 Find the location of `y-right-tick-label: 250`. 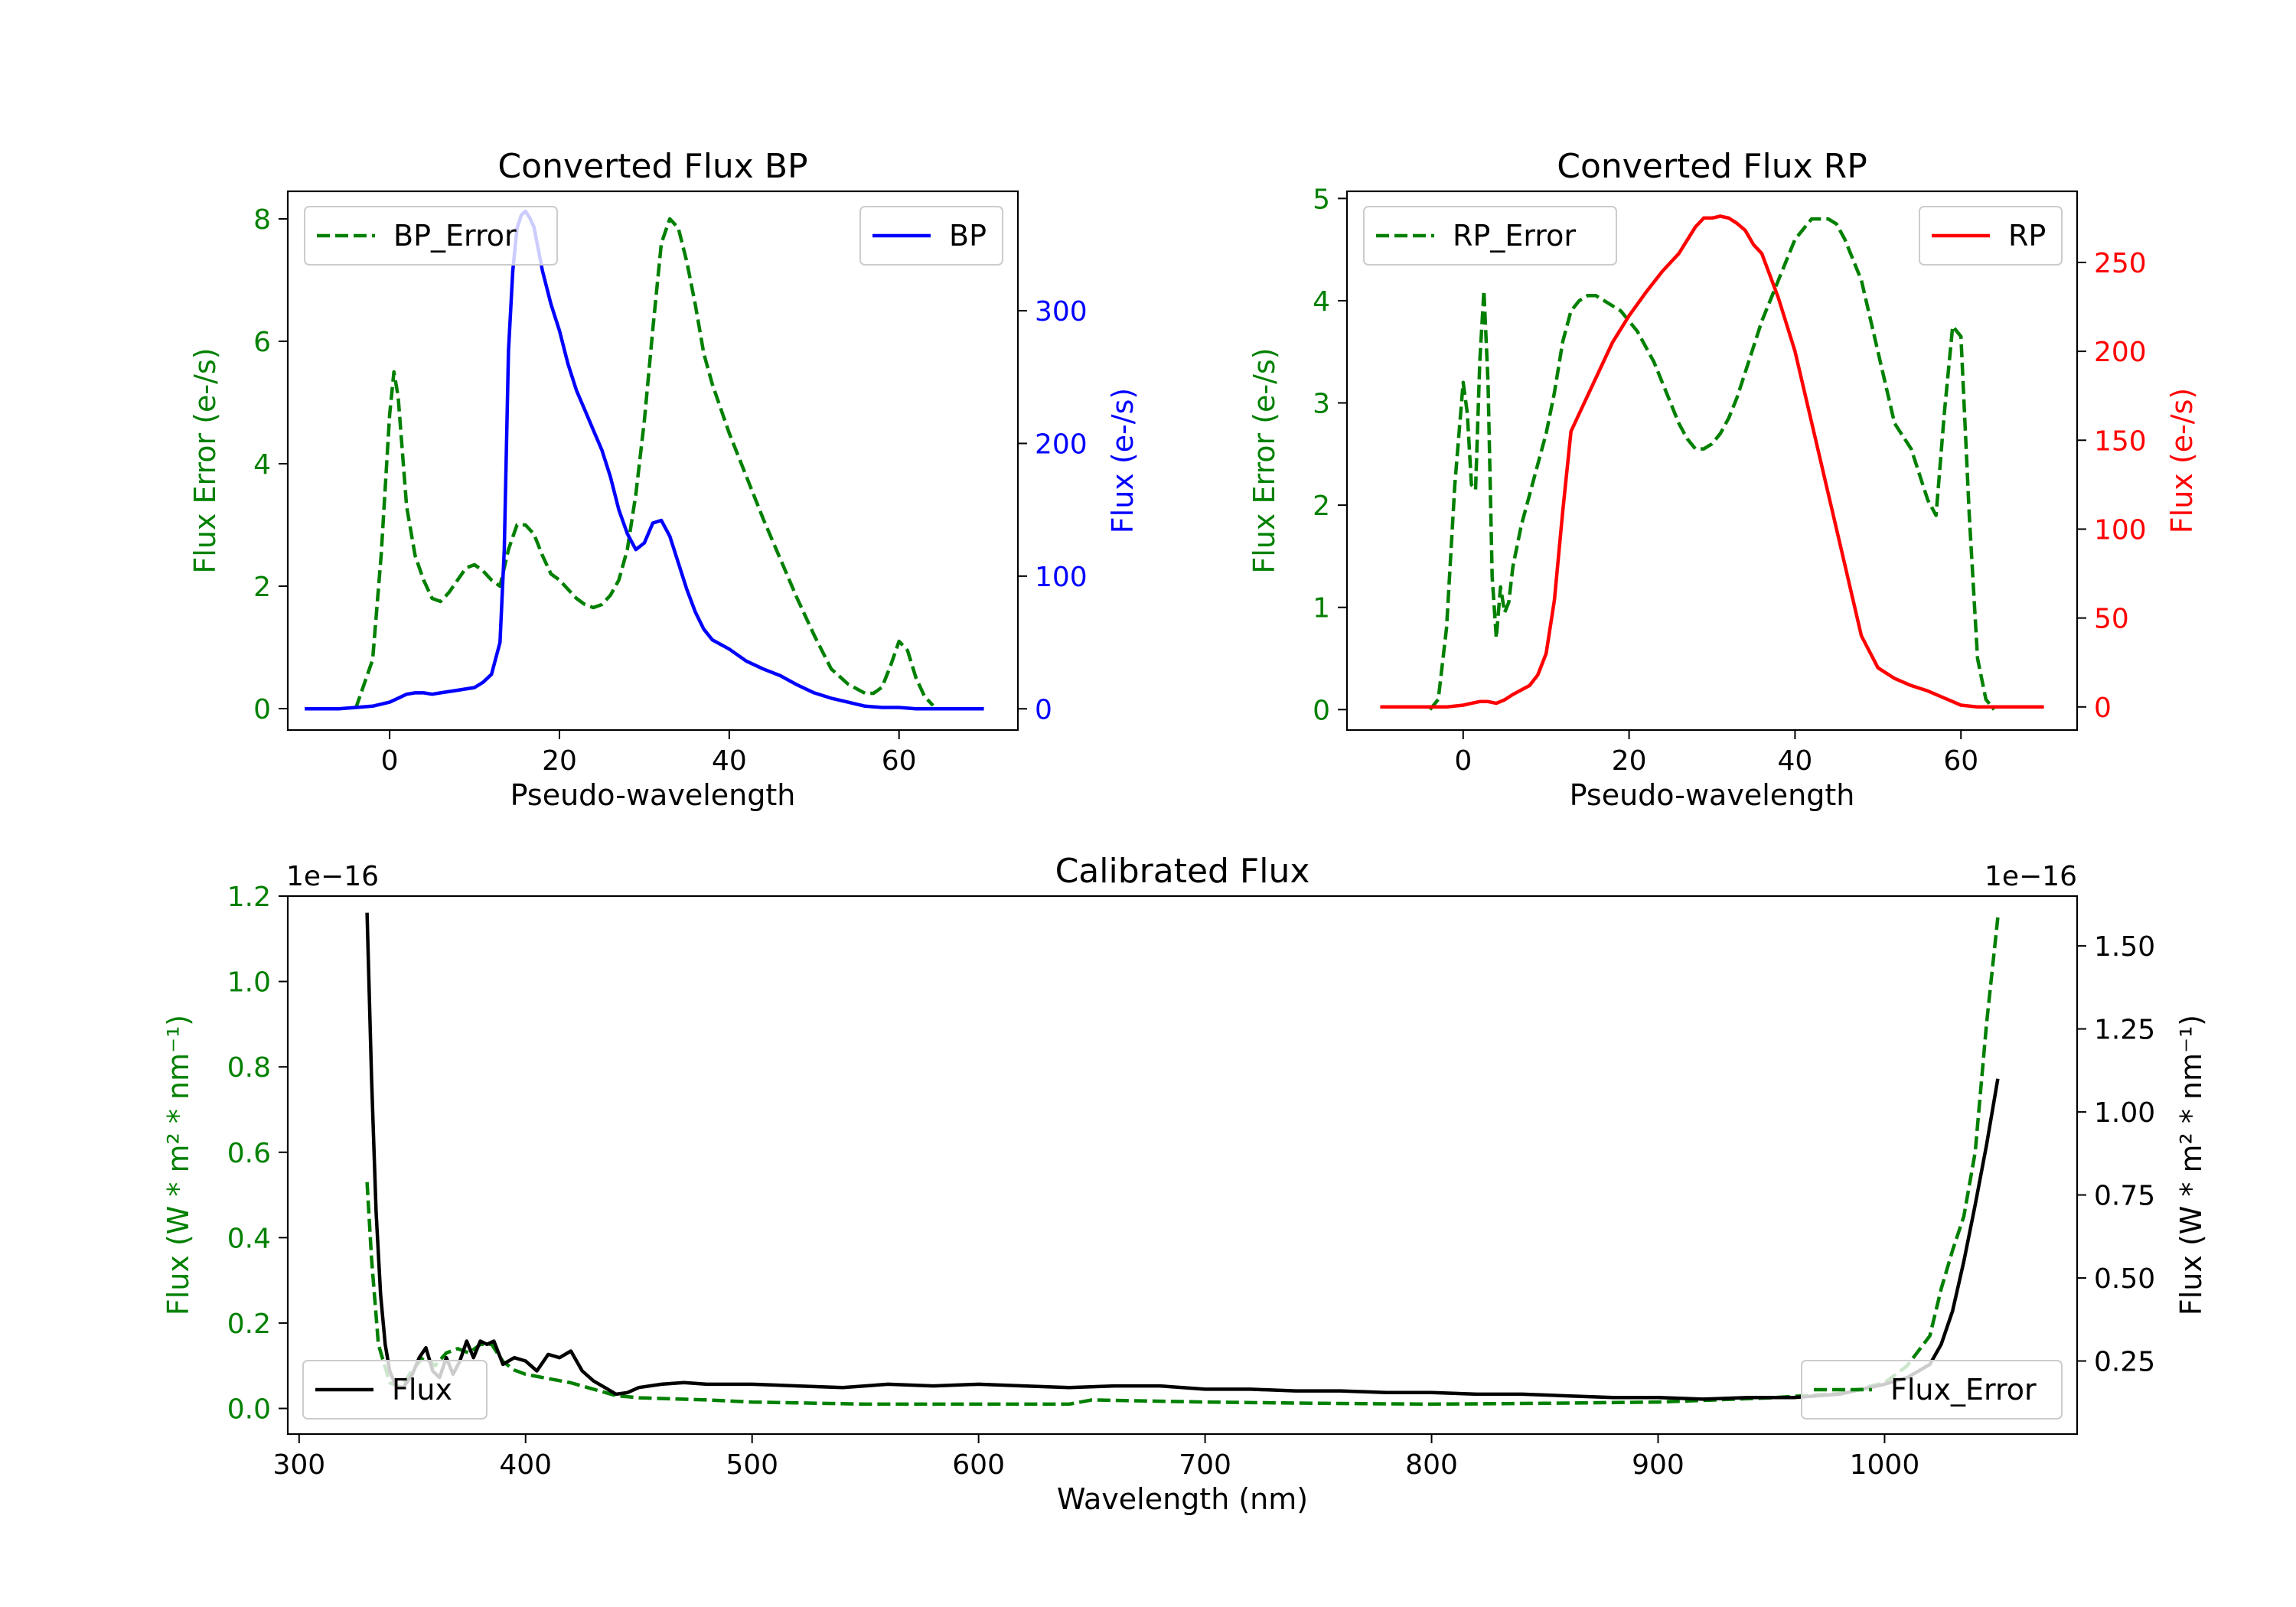

y-right-tick-label: 250 is located at coordinates (2120, 263).